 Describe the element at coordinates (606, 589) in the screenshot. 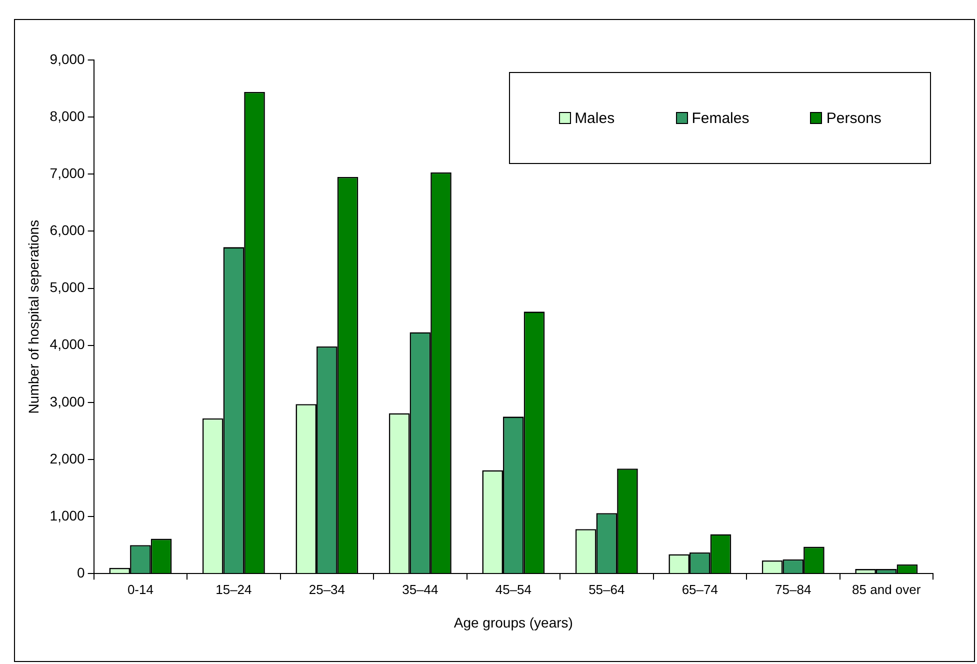

I see `x-tick-label: 55–64` at that location.